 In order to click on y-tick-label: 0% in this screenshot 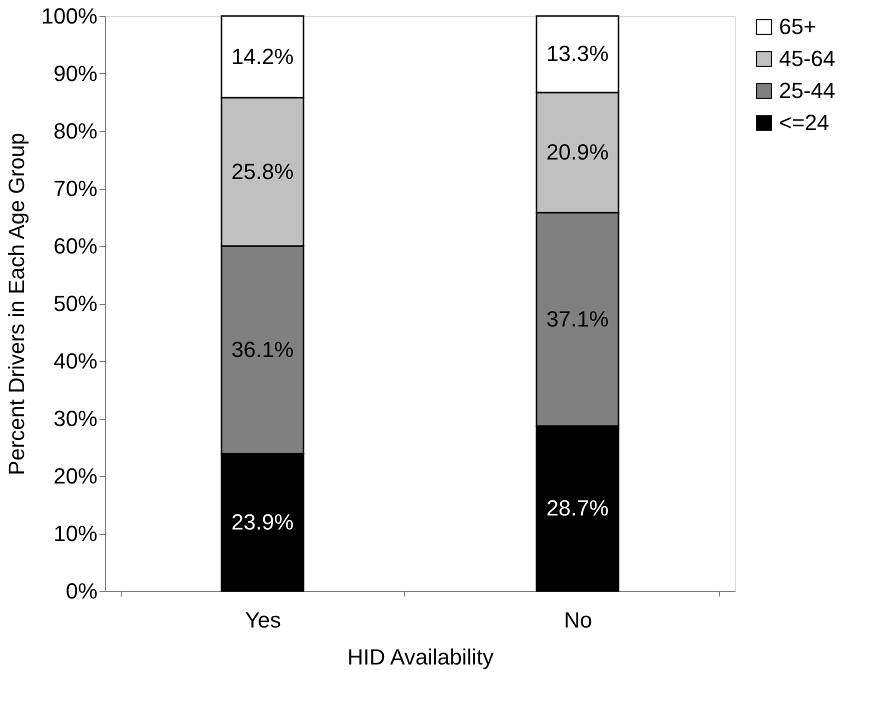, I will do `click(82, 591)`.